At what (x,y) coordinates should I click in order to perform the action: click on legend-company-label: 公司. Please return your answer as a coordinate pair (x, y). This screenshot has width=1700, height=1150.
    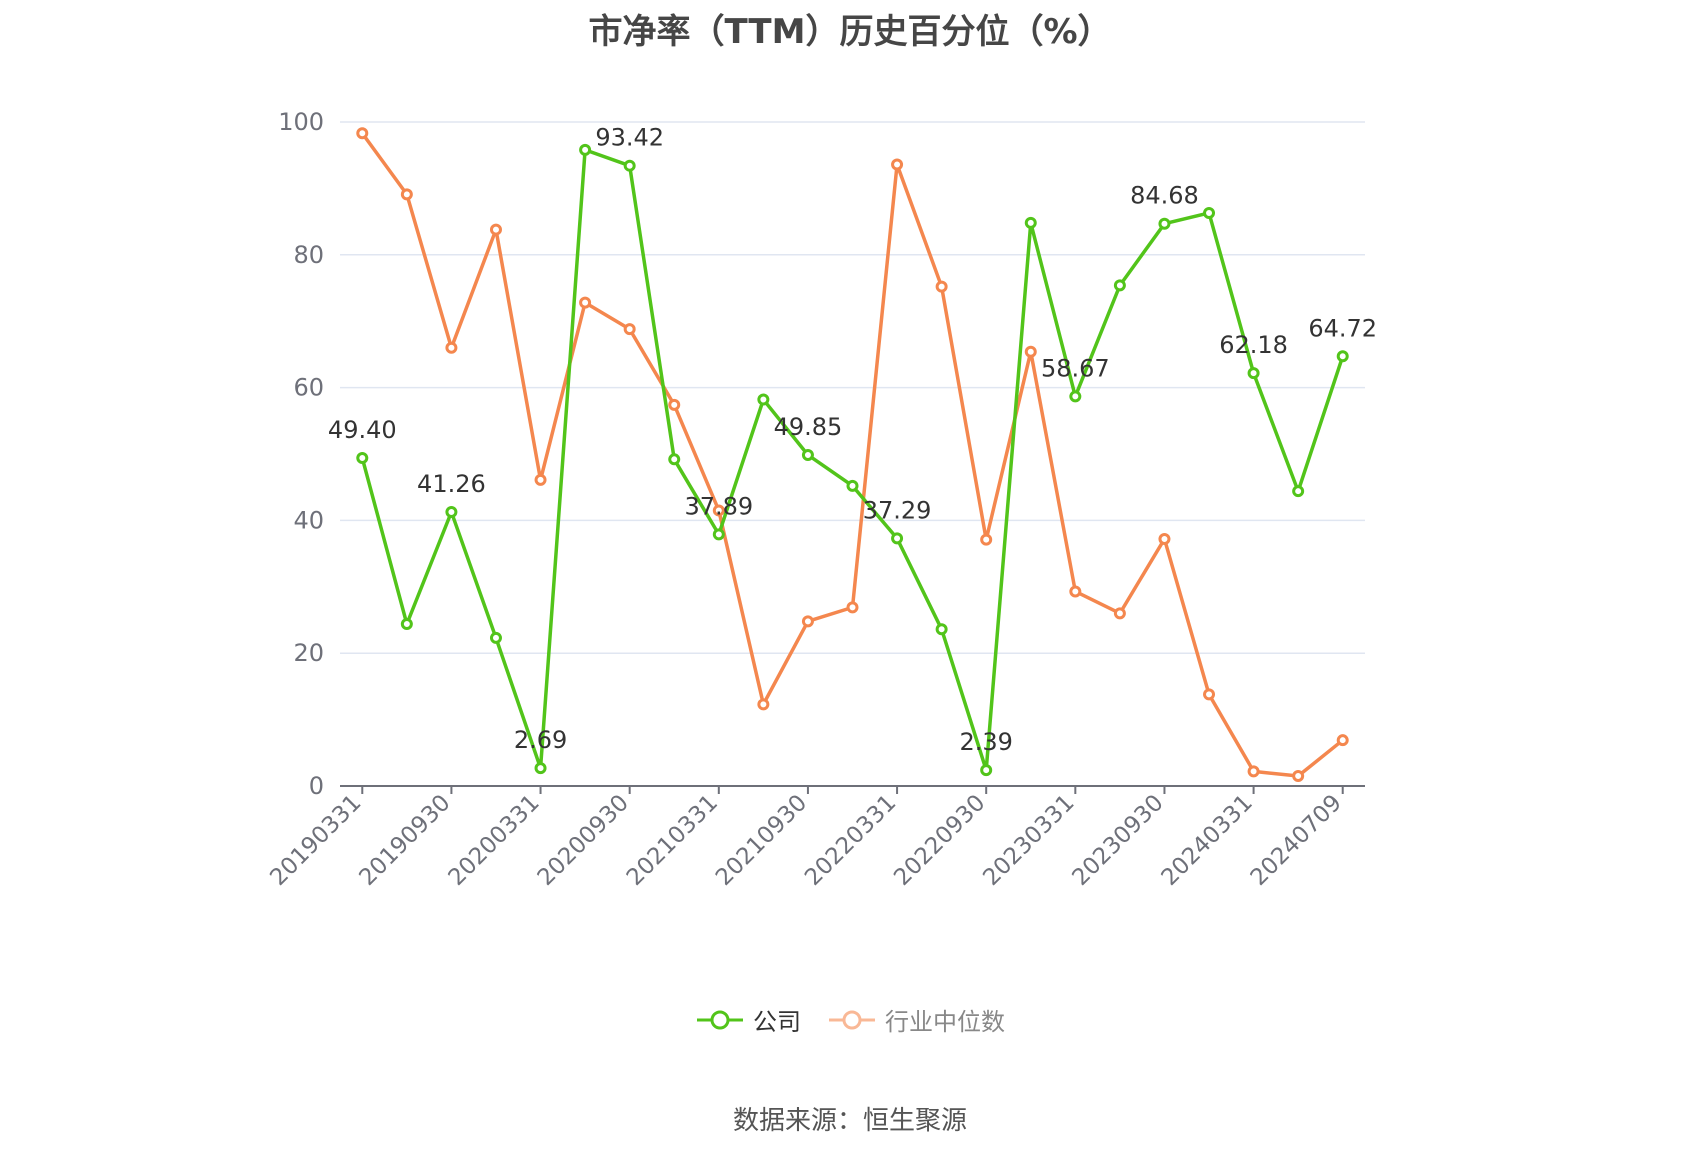
    Looking at the image, I should click on (777, 1022).